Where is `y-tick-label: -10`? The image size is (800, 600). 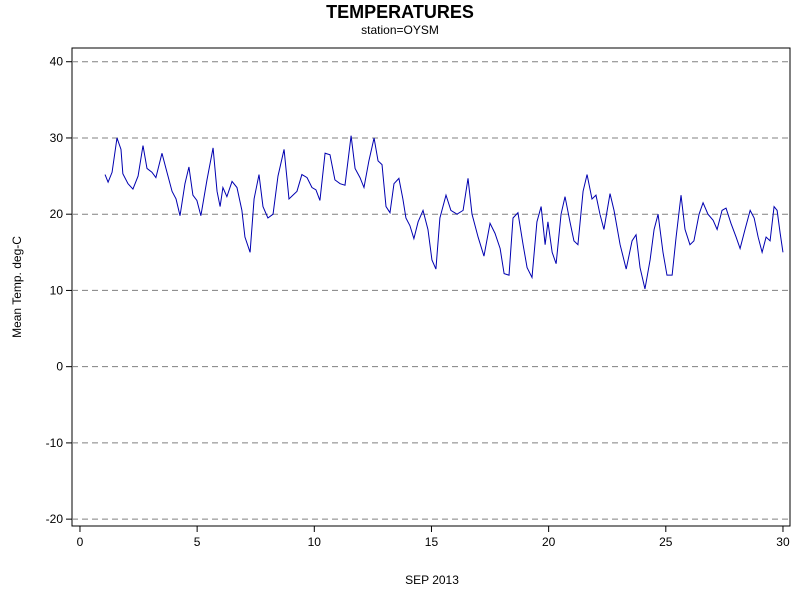
y-tick-label: -10 is located at coordinates (55, 443).